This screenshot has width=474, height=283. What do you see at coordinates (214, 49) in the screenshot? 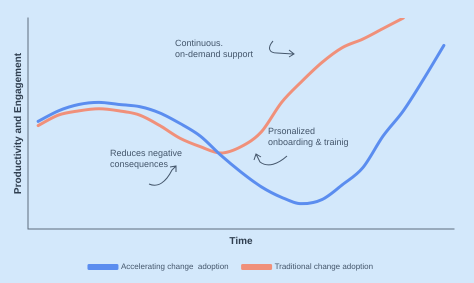
I see `annotation: Continuous. on-demand support` at bounding box center [214, 49].